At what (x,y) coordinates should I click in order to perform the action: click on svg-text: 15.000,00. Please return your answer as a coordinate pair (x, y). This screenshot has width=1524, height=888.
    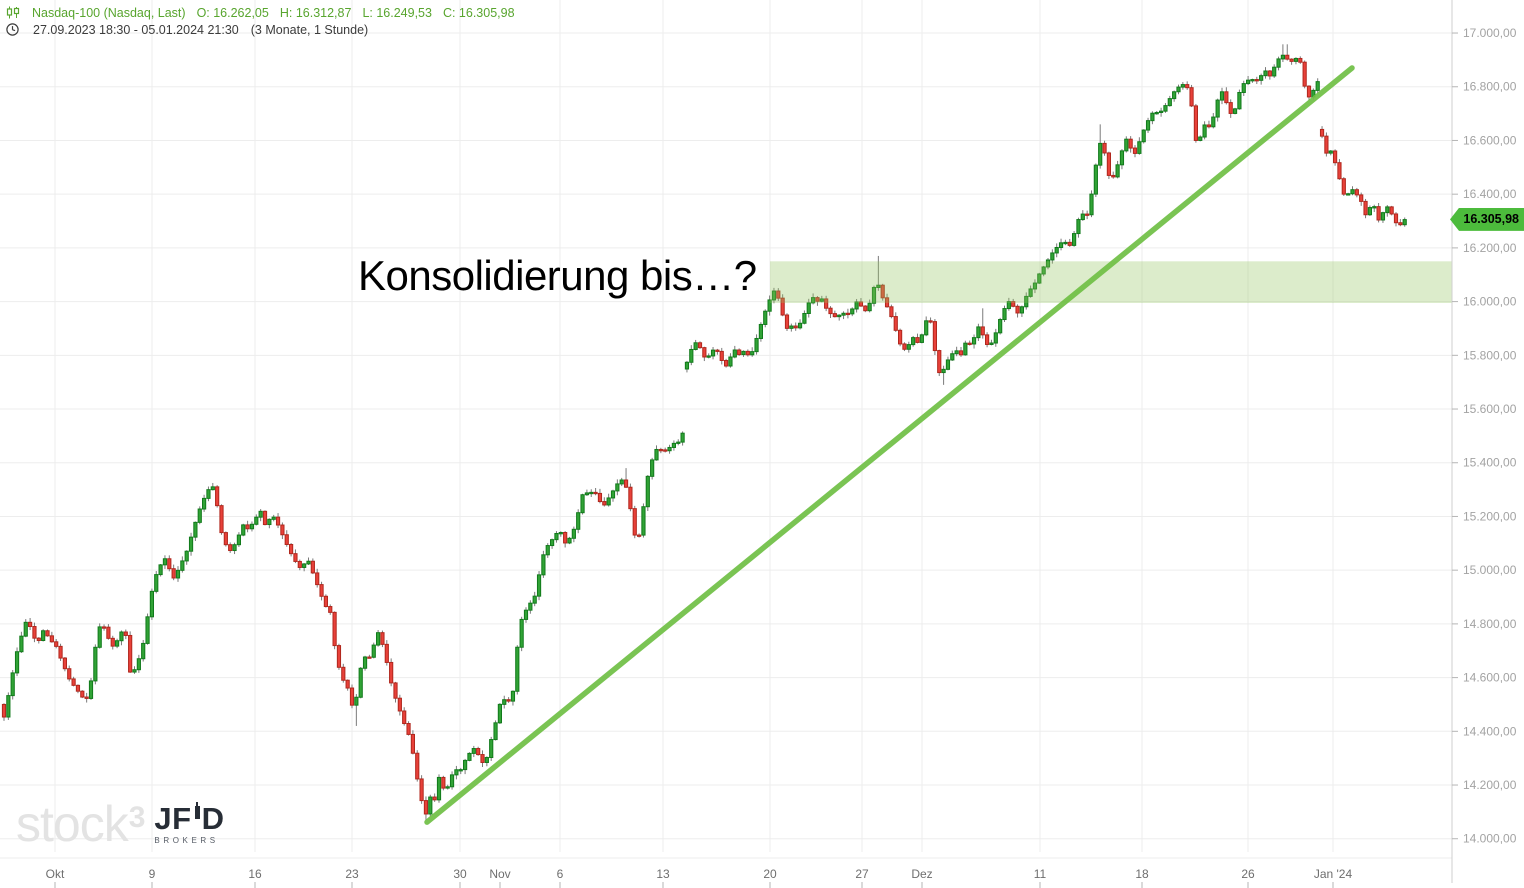
    Looking at the image, I should click on (1490, 570).